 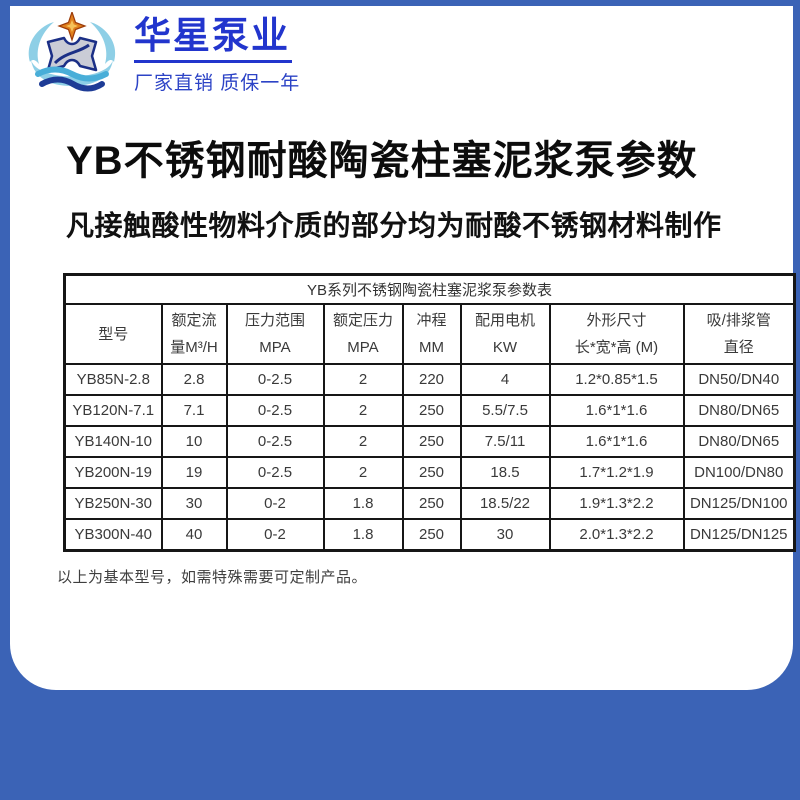 What do you see at coordinates (194, 472) in the screenshot?
I see `table-cell: 19` at bounding box center [194, 472].